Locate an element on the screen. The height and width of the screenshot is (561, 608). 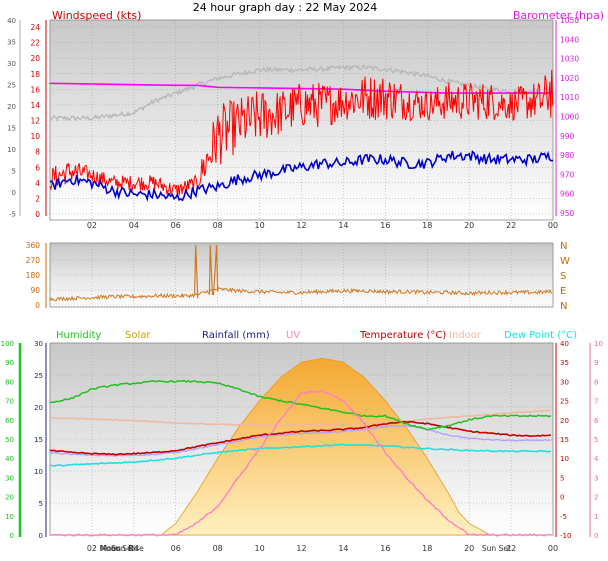
uv-tick-label: 5 is located at coordinates (596, 440).